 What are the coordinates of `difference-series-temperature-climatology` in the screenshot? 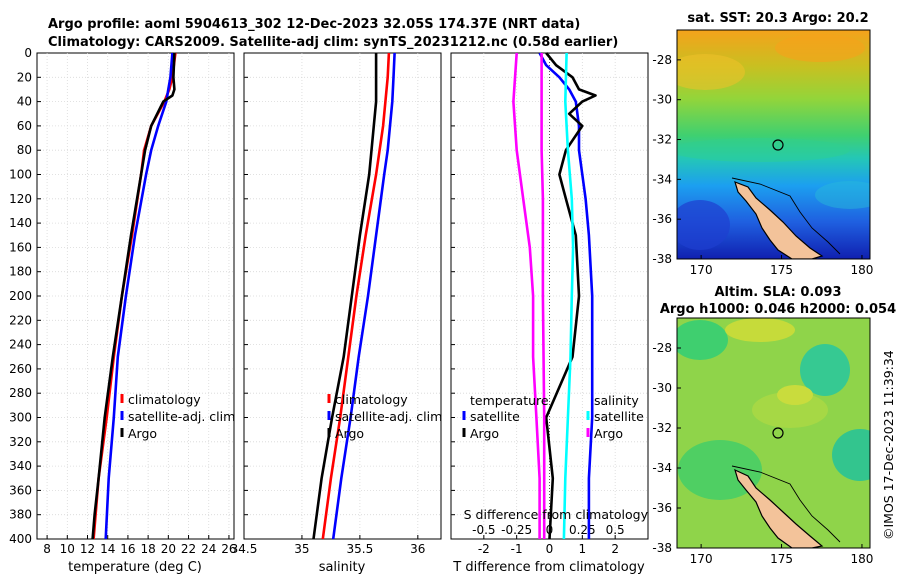 It's located at (526, 295).